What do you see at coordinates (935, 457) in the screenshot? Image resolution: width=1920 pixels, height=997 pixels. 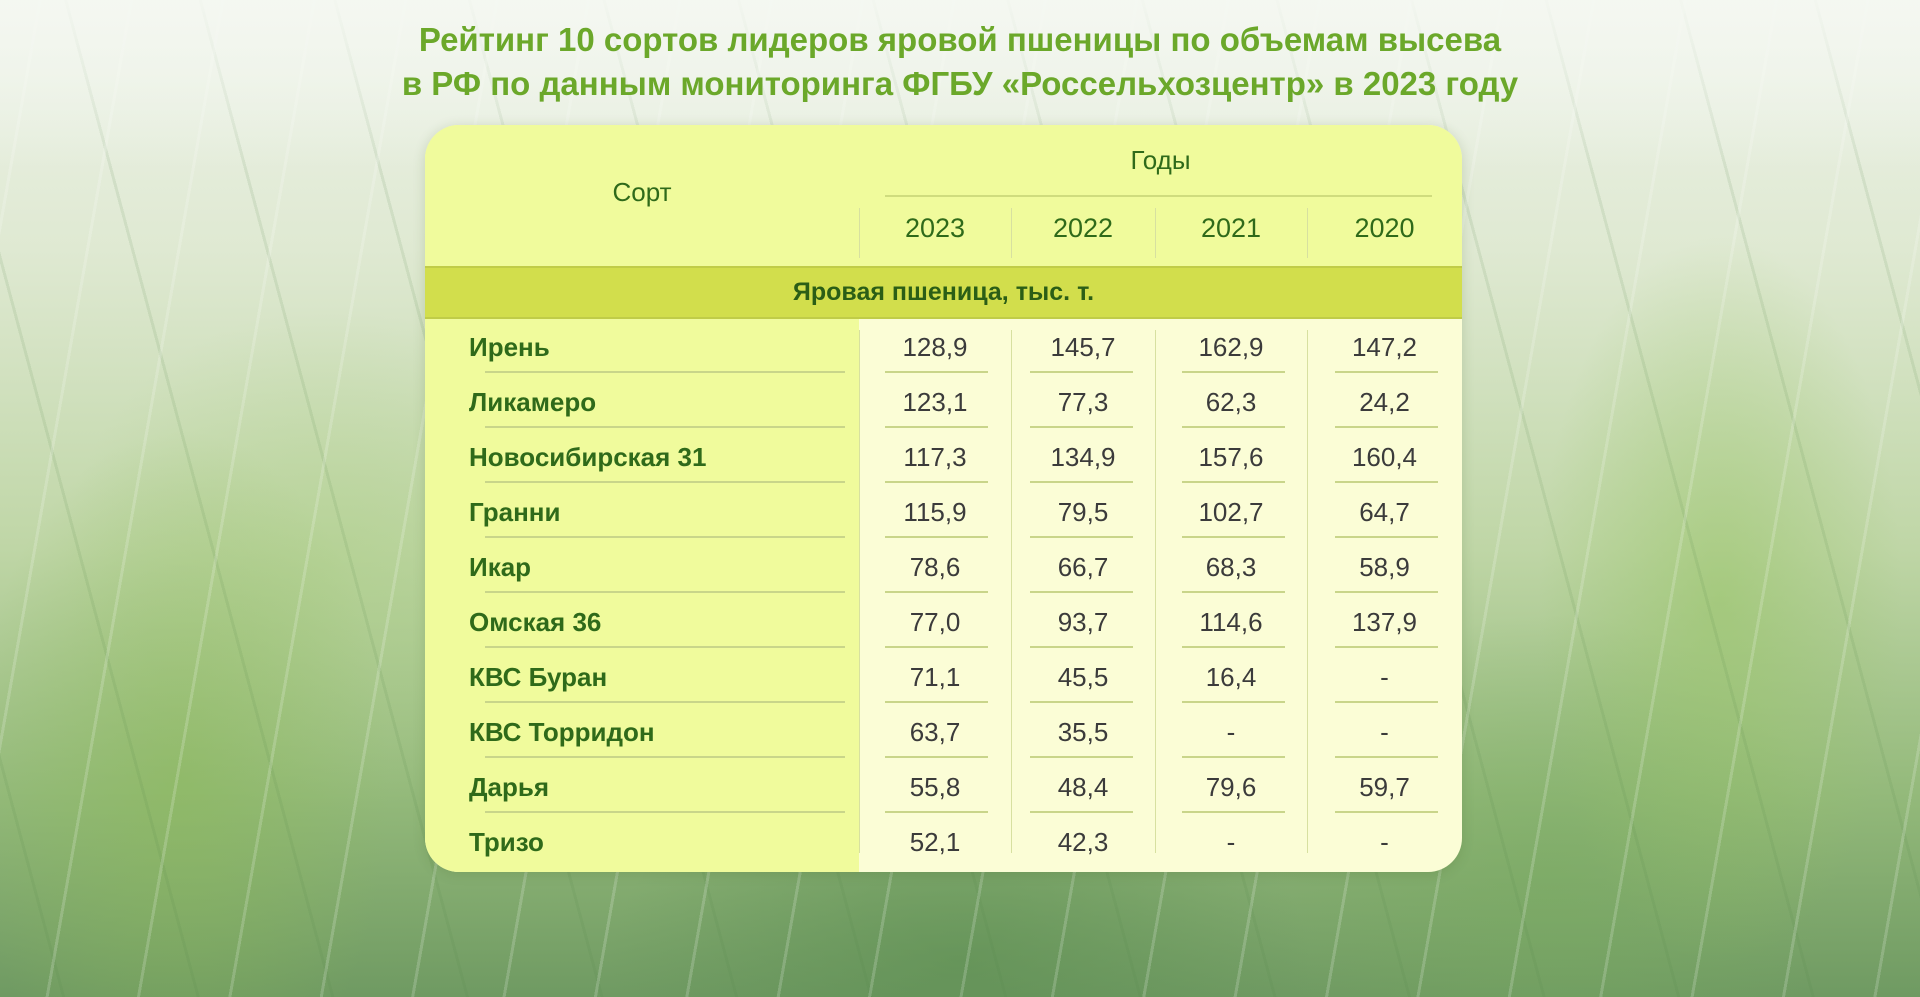 I see `value-2023: 117,3` at bounding box center [935, 457].